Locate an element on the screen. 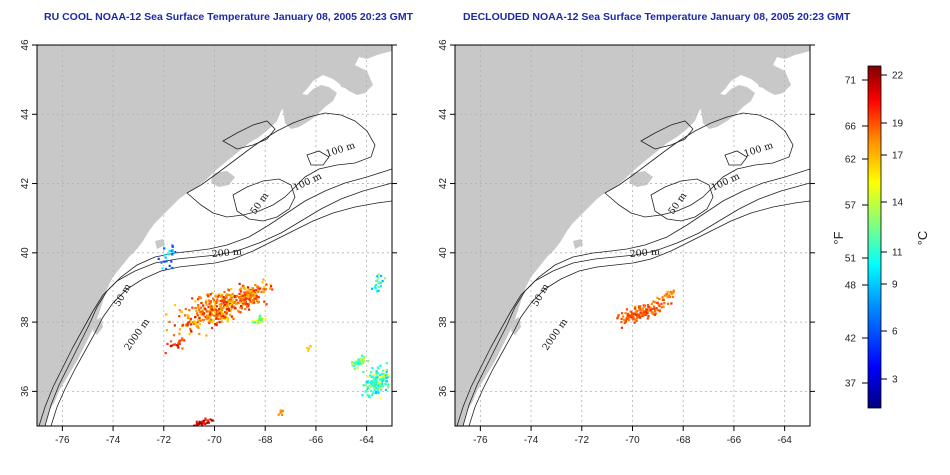  lat-tick-label: 40 is located at coordinates (443, 253).